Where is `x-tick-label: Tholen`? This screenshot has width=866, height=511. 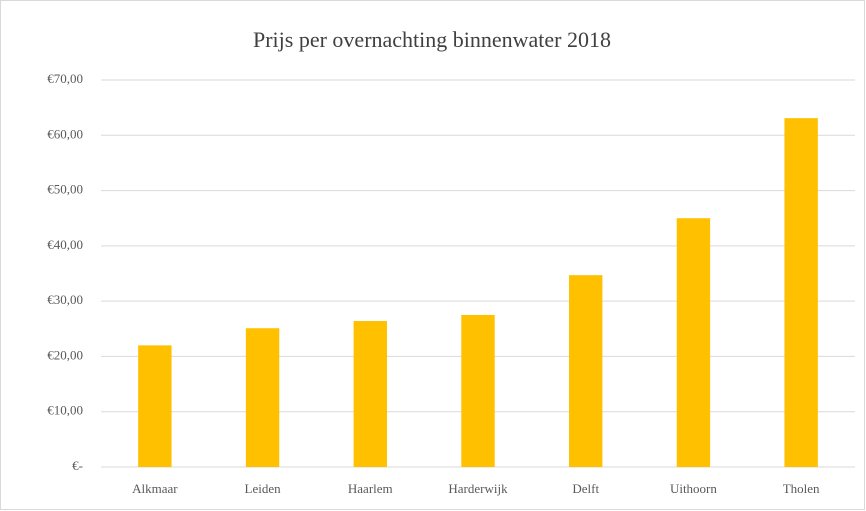 x-tick-label: Tholen is located at coordinates (801, 488).